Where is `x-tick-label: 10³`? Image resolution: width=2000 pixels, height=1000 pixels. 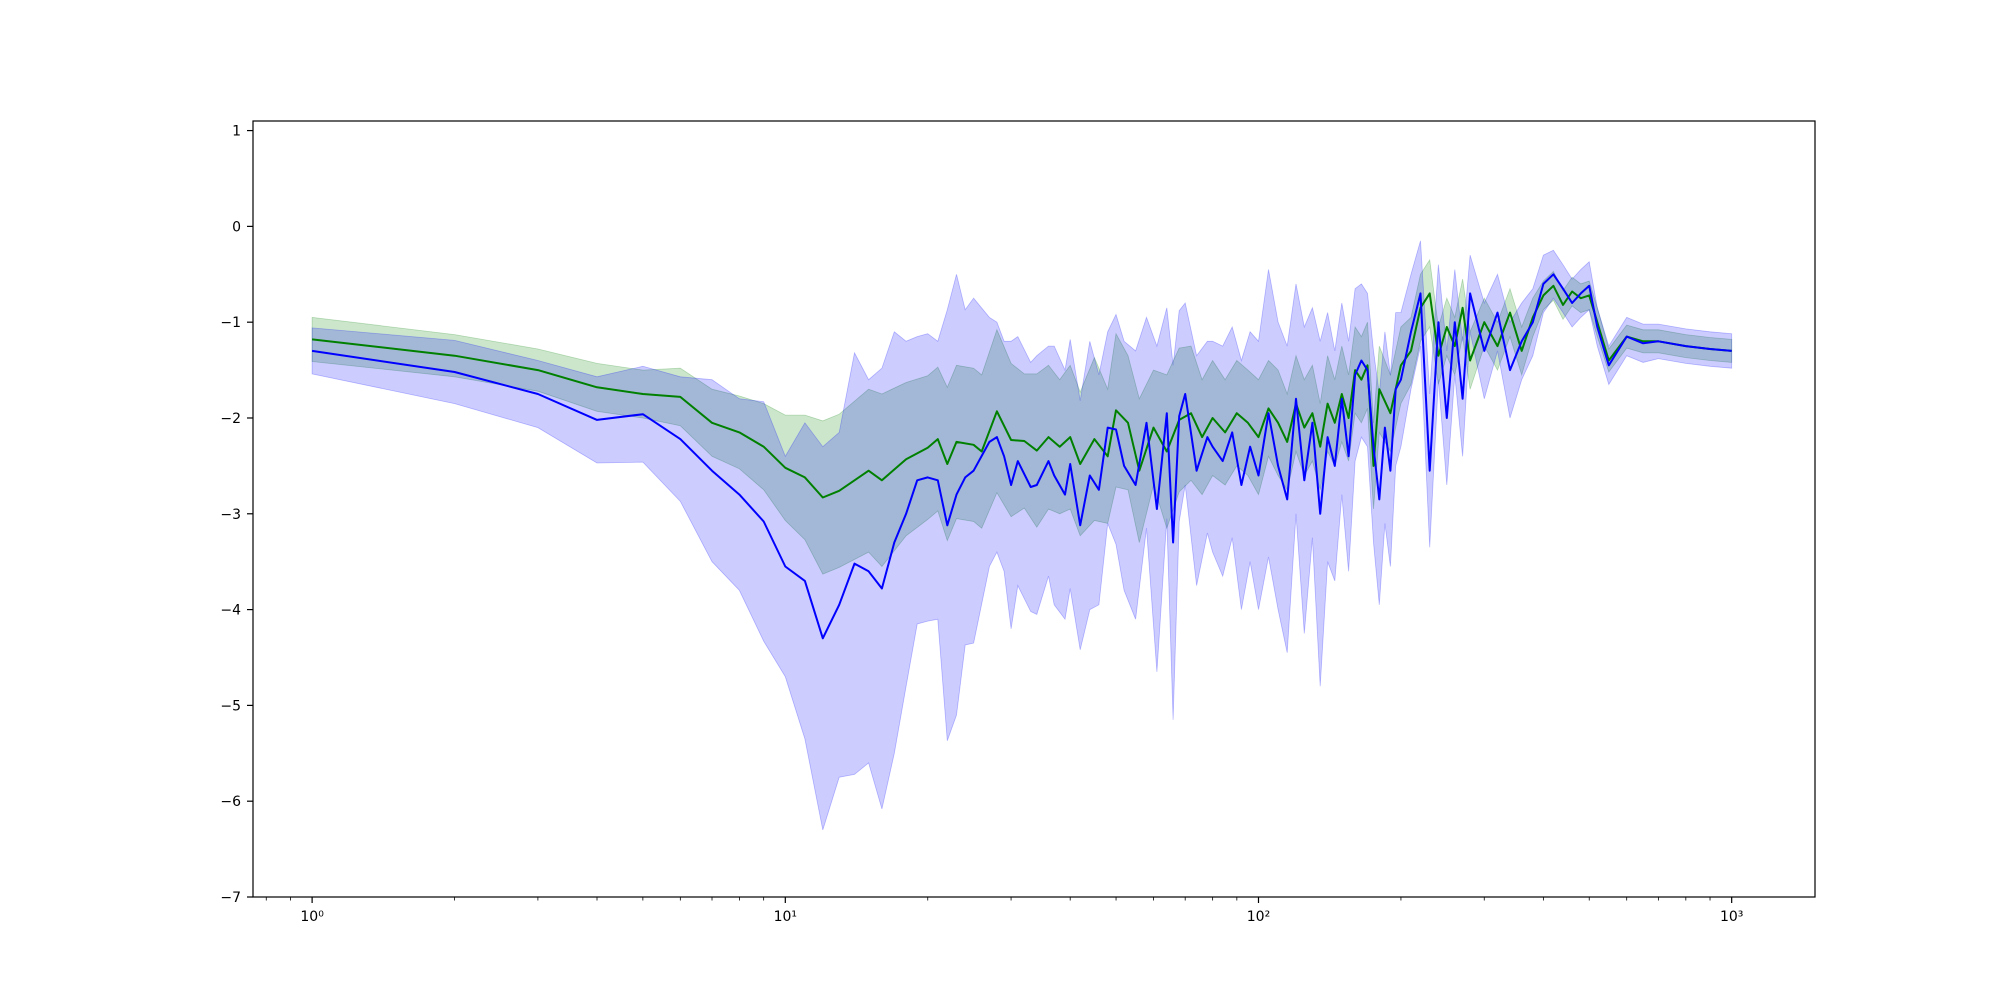 x-tick-label: 10³ is located at coordinates (1731, 917).